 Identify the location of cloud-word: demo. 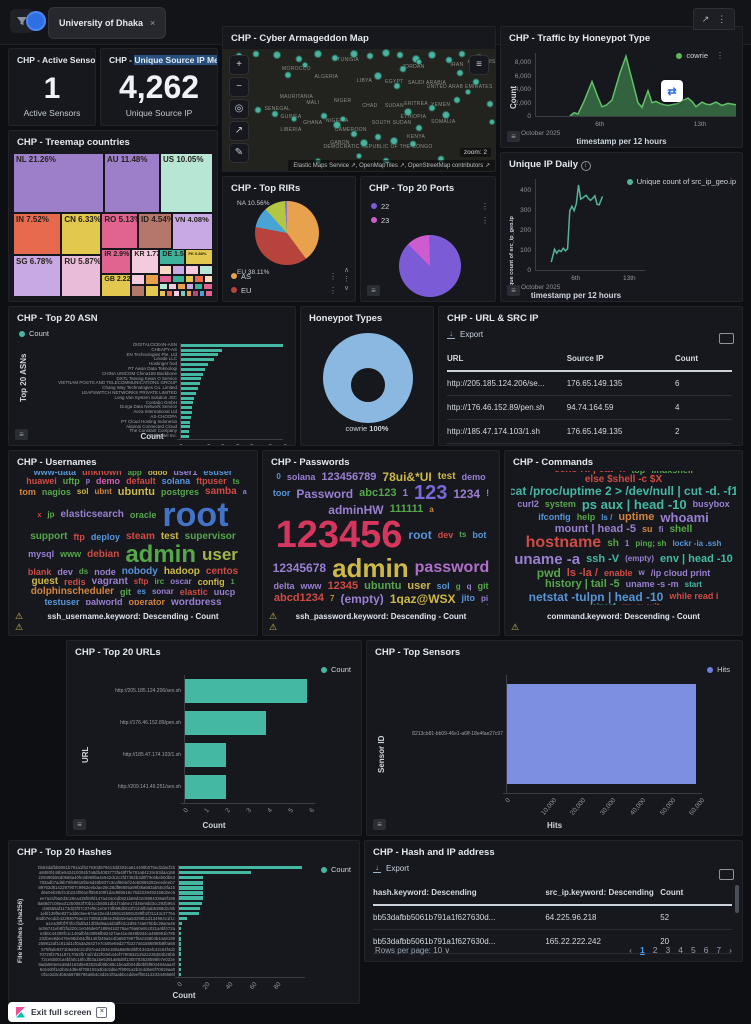
(473, 476).